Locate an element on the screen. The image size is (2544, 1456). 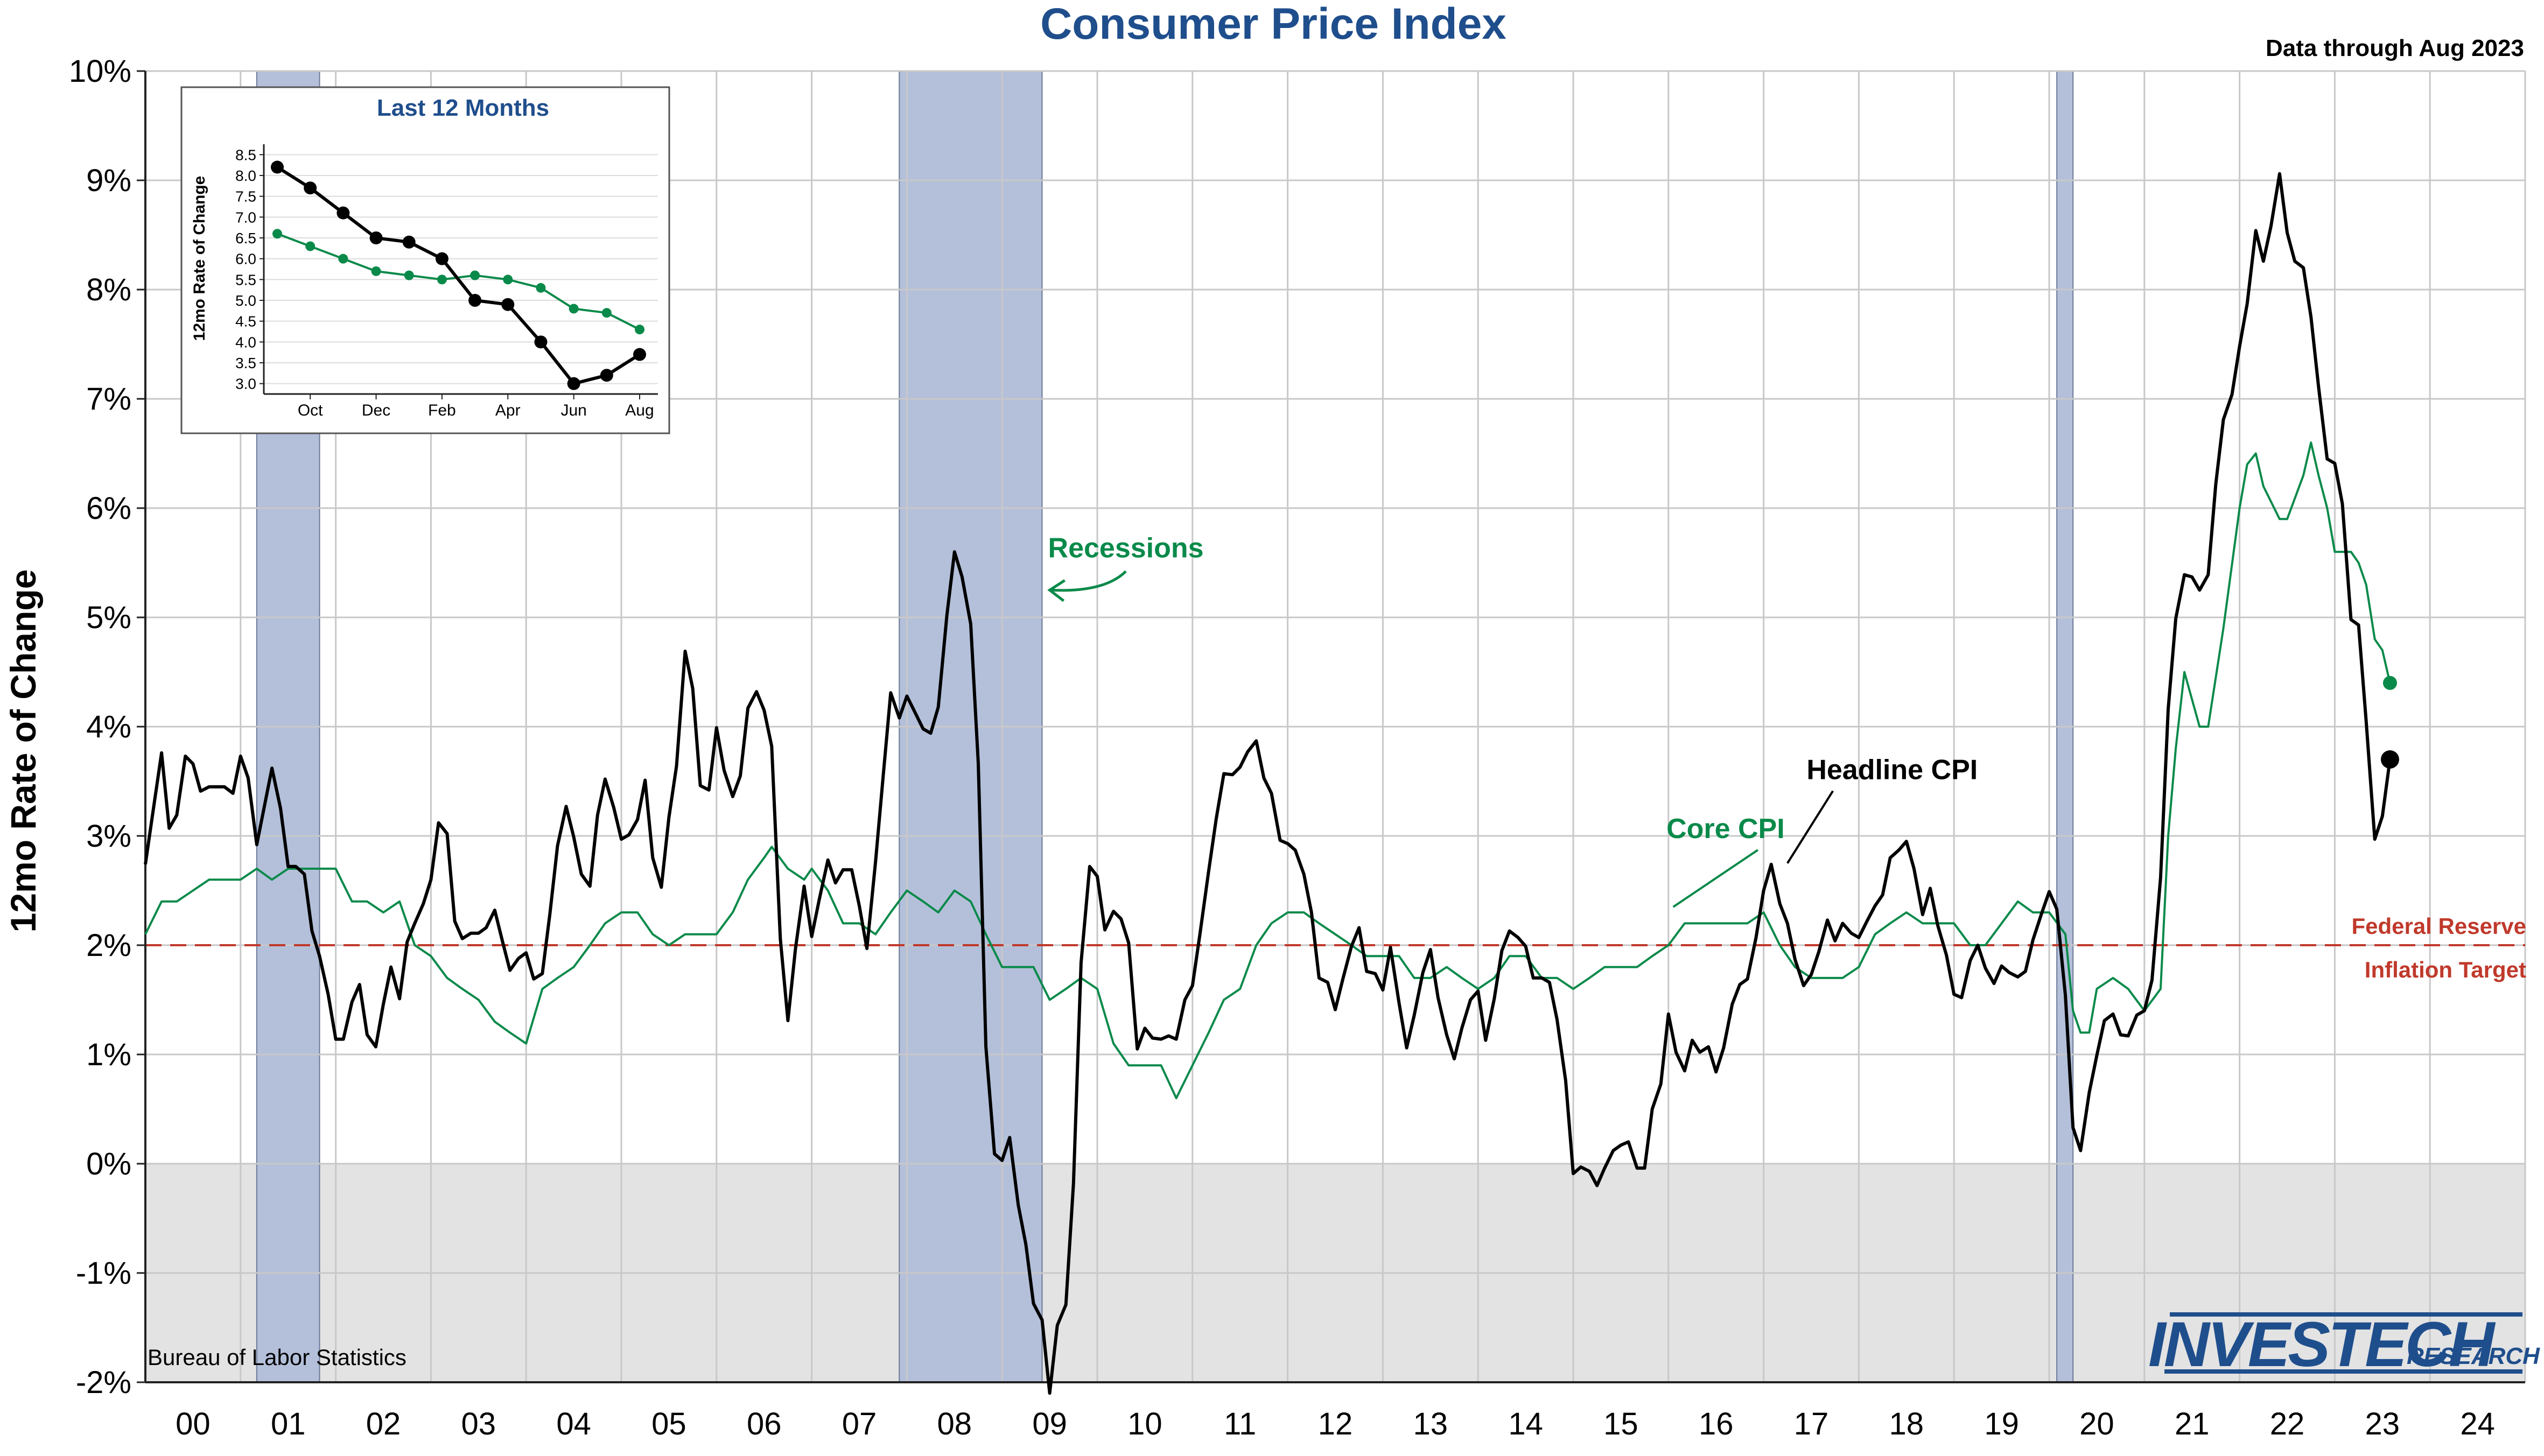
y-tick-label: 2% is located at coordinates (109, 945).